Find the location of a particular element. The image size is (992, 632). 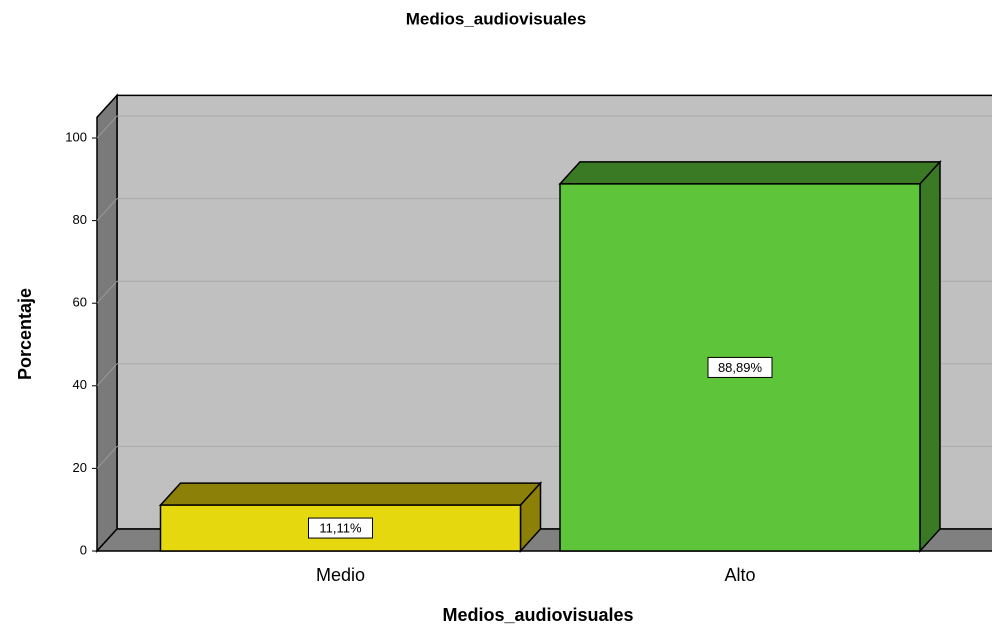

x-axis-title: Medios_audiovisuales is located at coordinates (537, 615).